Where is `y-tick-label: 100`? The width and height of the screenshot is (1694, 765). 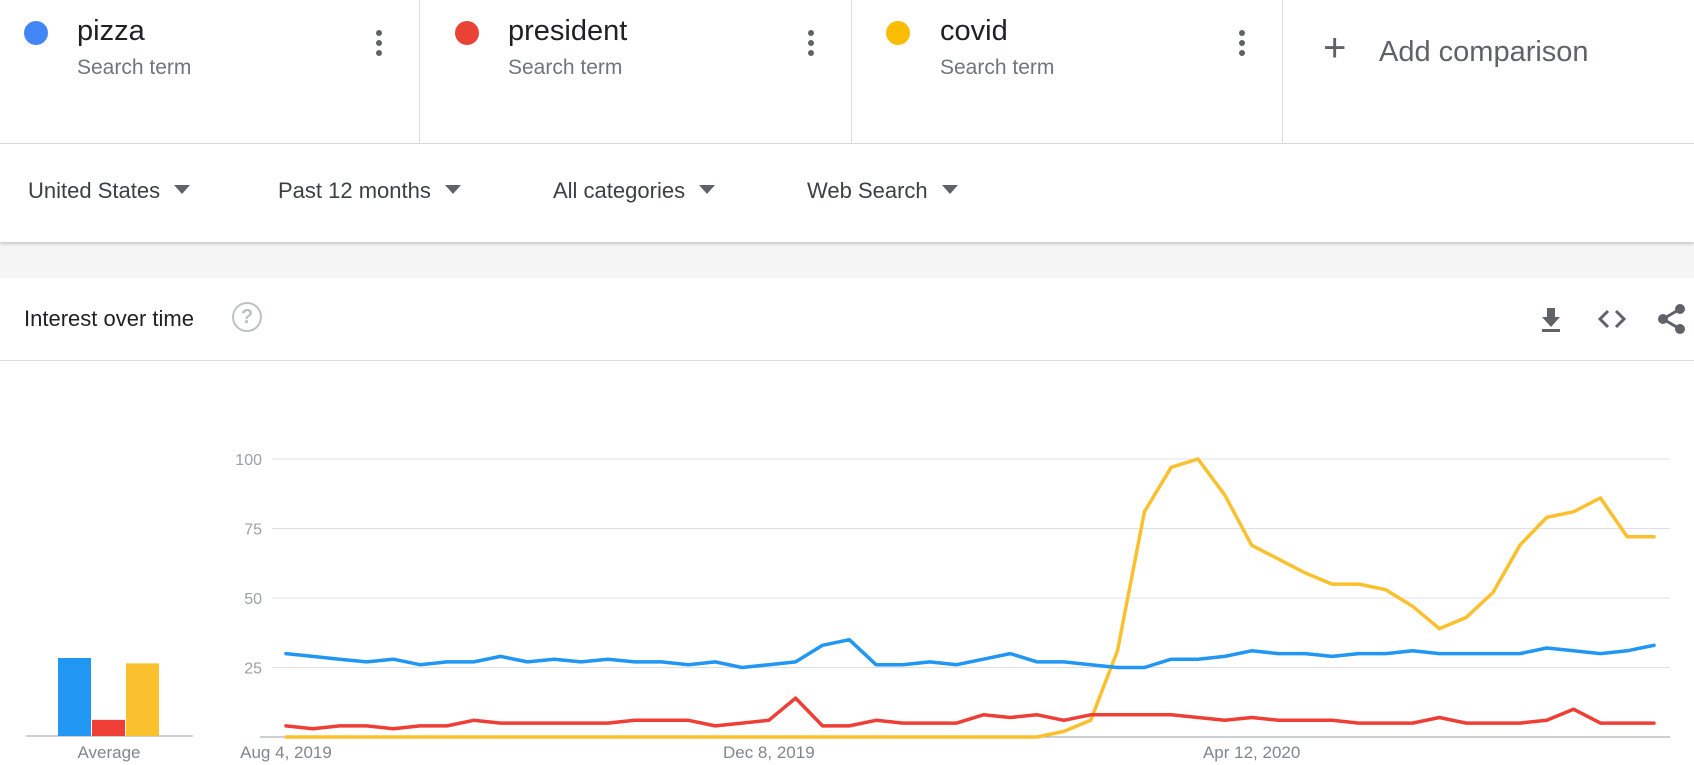 y-tick-label: 100 is located at coordinates (248, 460).